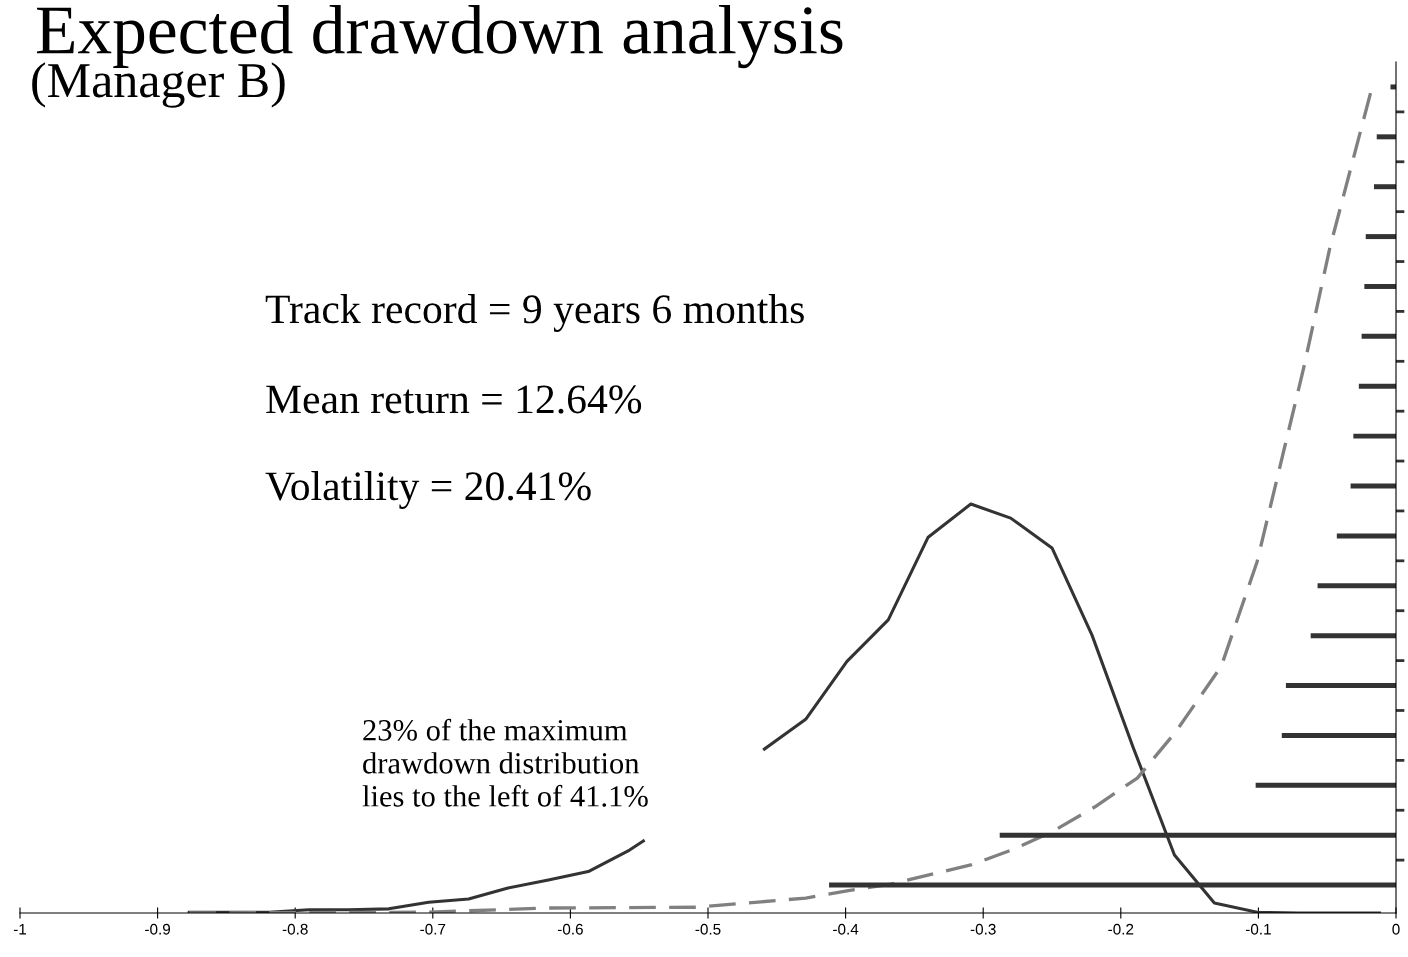 The width and height of the screenshot is (1408, 957). What do you see at coordinates (846, 929) in the screenshot?
I see `x-tick-label: -0.4` at bounding box center [846, 929].